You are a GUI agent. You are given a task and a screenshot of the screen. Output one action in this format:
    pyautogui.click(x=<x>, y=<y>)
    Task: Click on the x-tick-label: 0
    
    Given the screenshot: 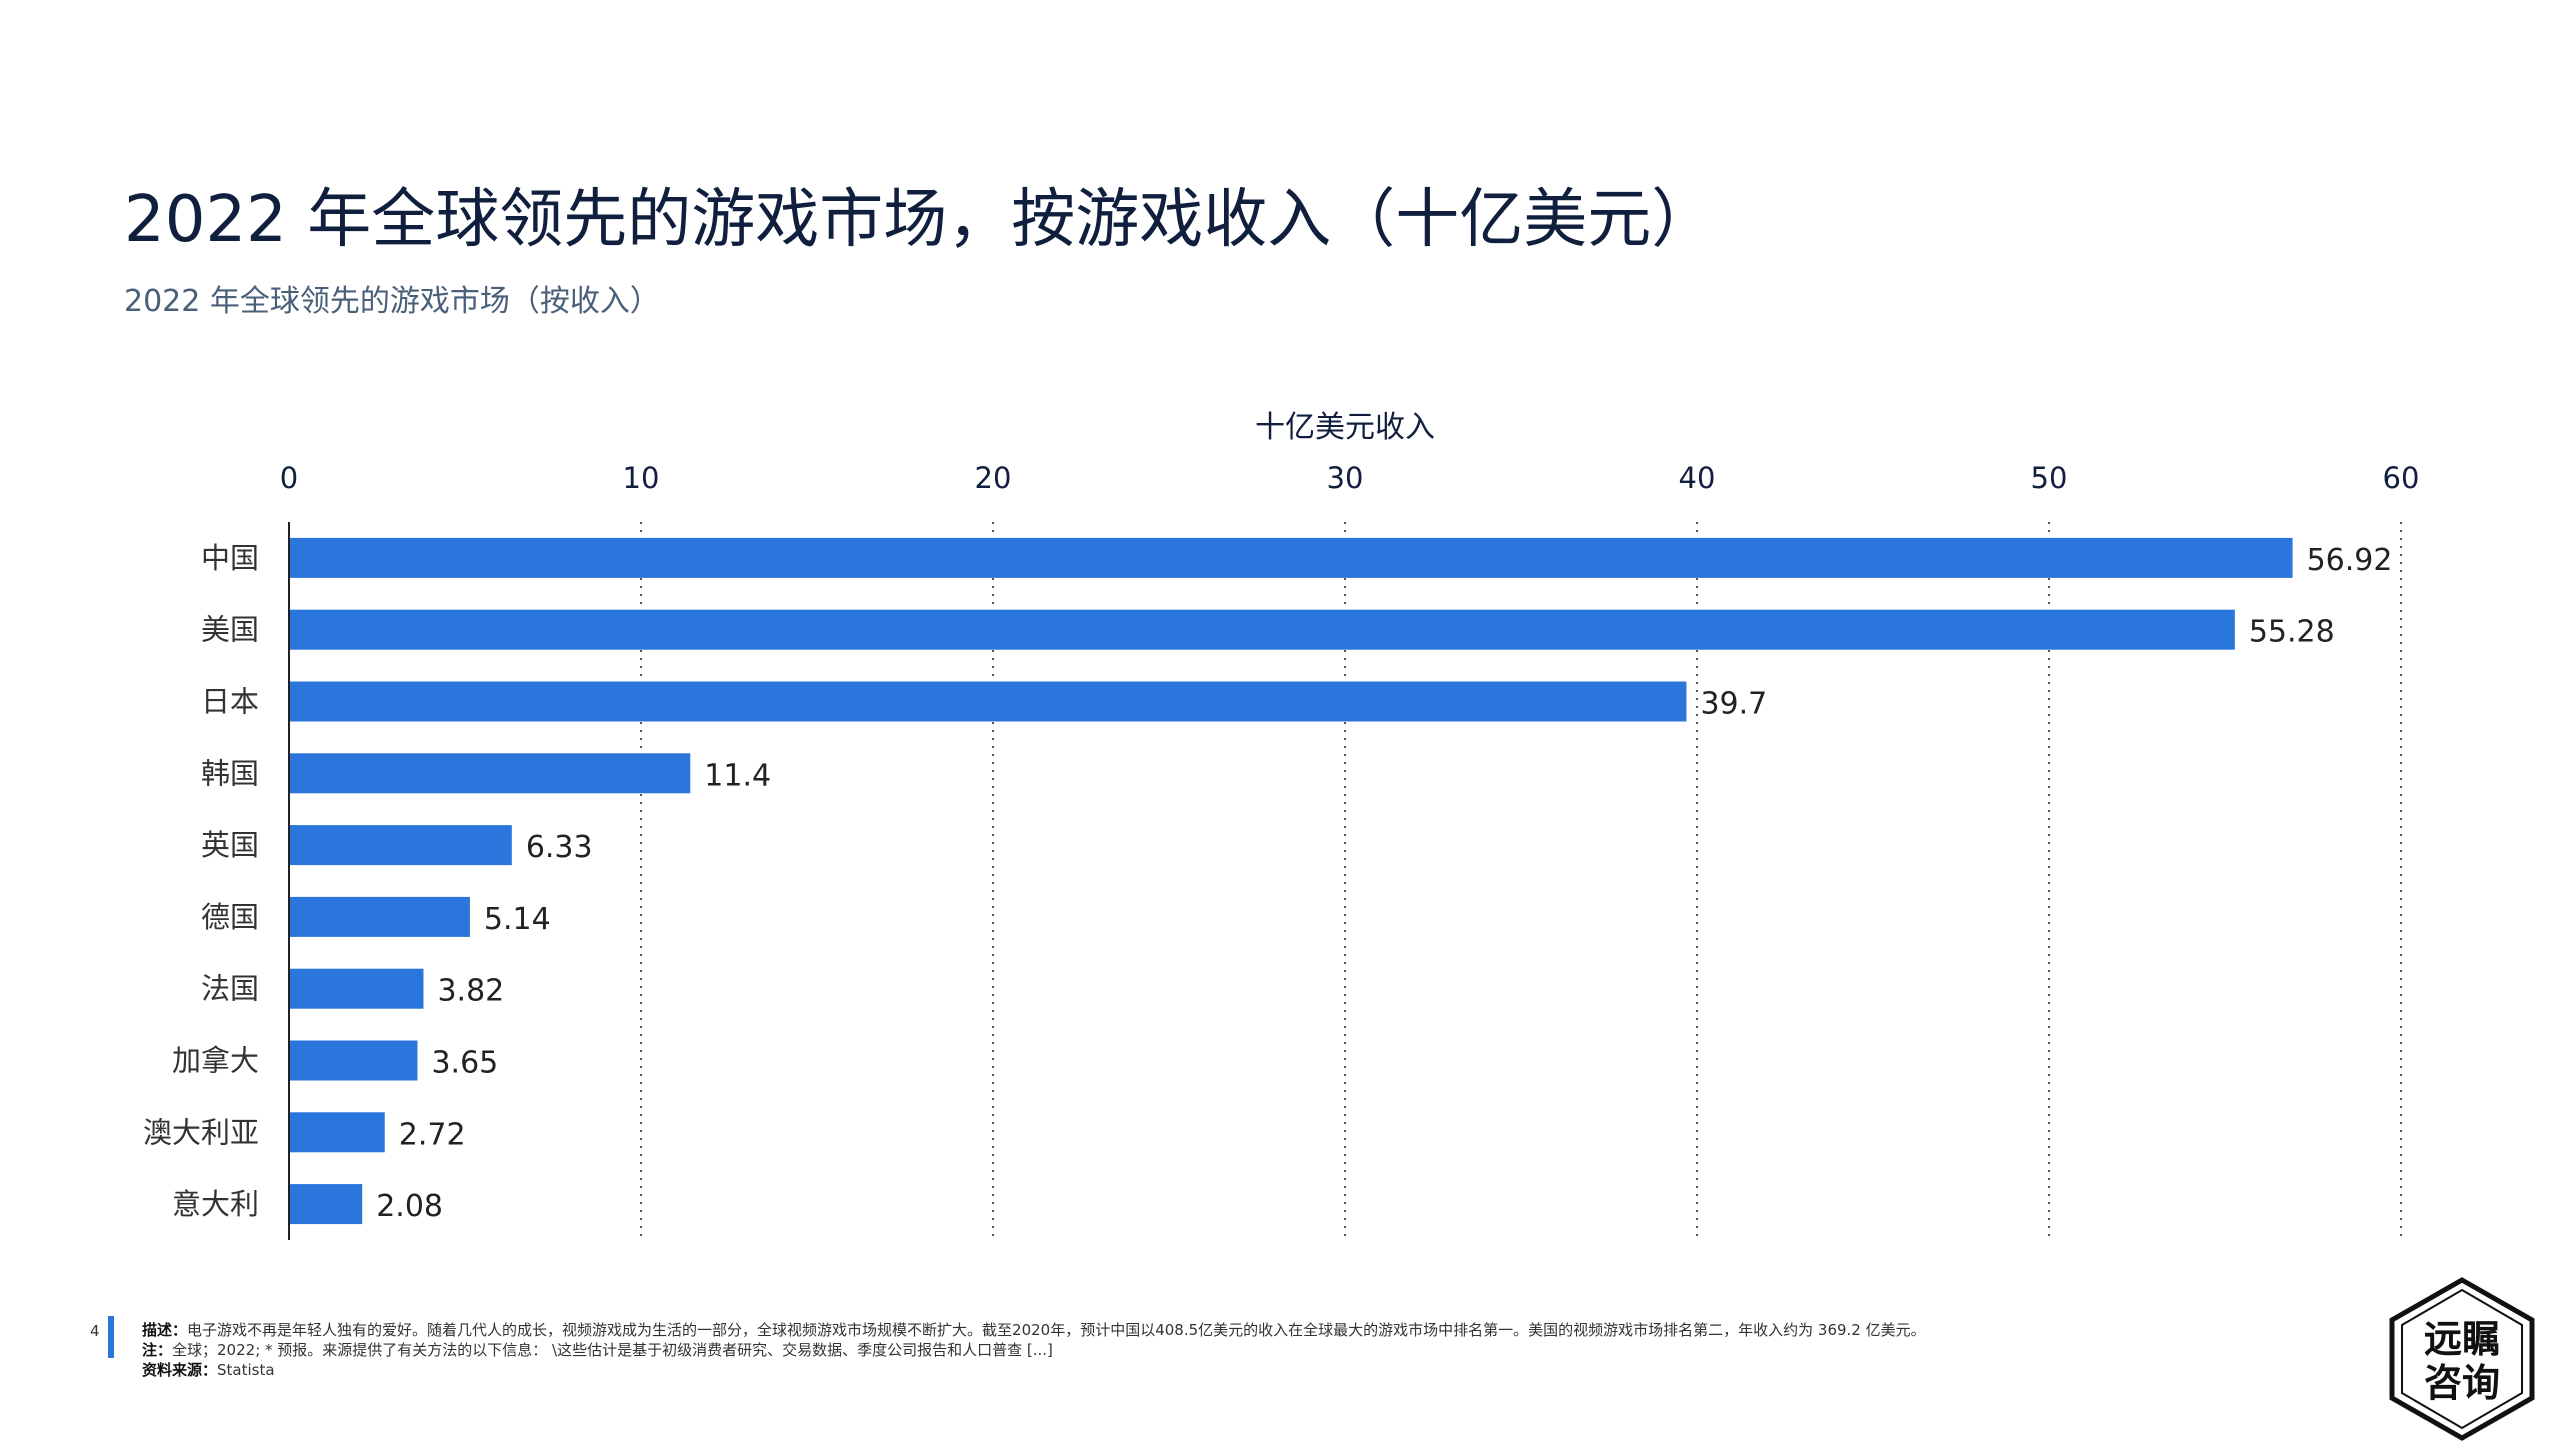 What is the action you would take?
    pyautogui.click(x=289, y=478)
    